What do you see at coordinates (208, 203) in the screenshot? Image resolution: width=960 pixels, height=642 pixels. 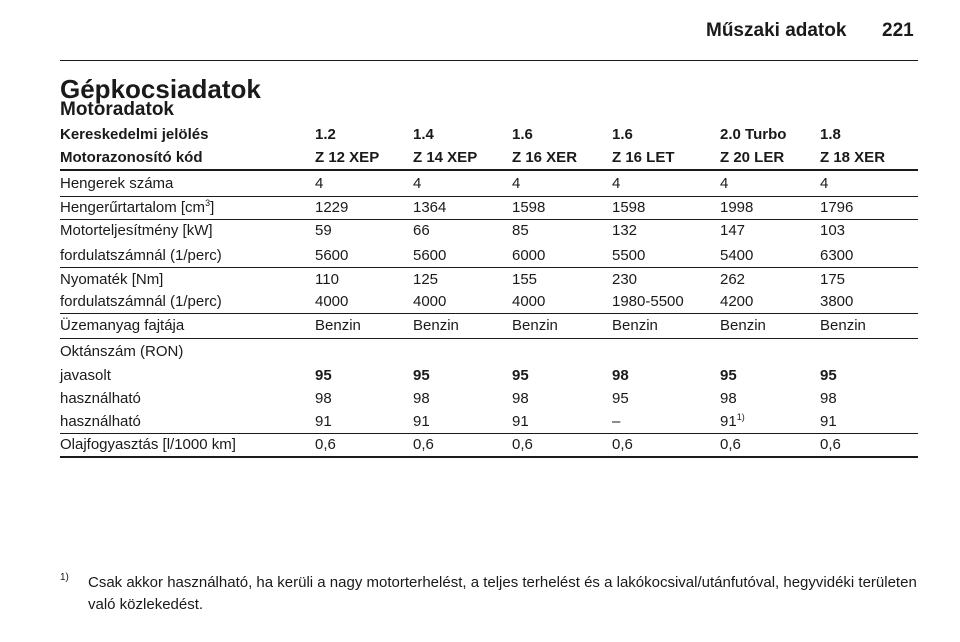 I see `superscript: 3` at bounding box center [208, 203].